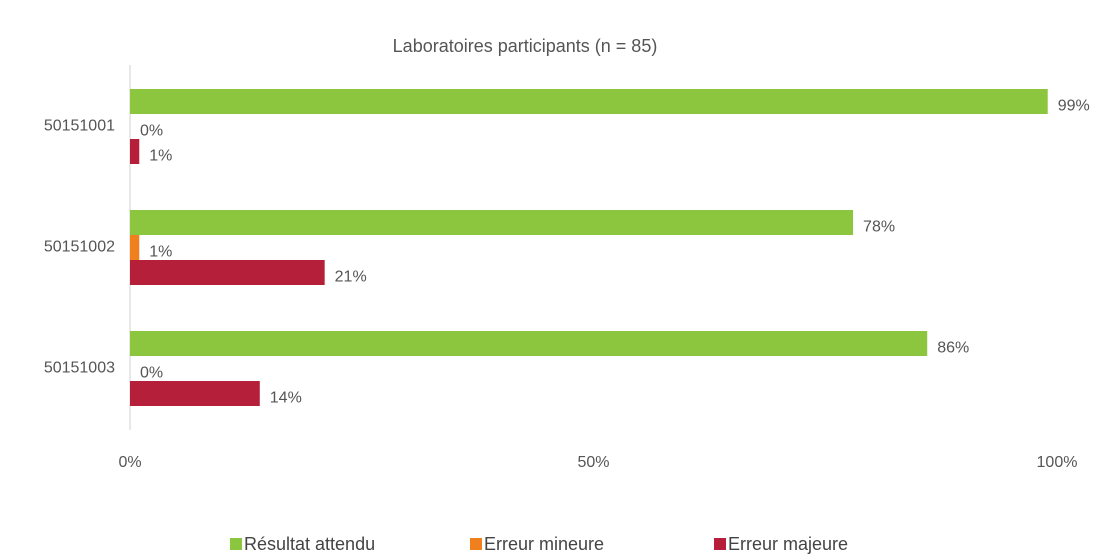 Image resolution: width=1106 pixels, height=557 pixels. I want to click on chart-title: Laboratoires participants (n = 85), so click(525, 46).